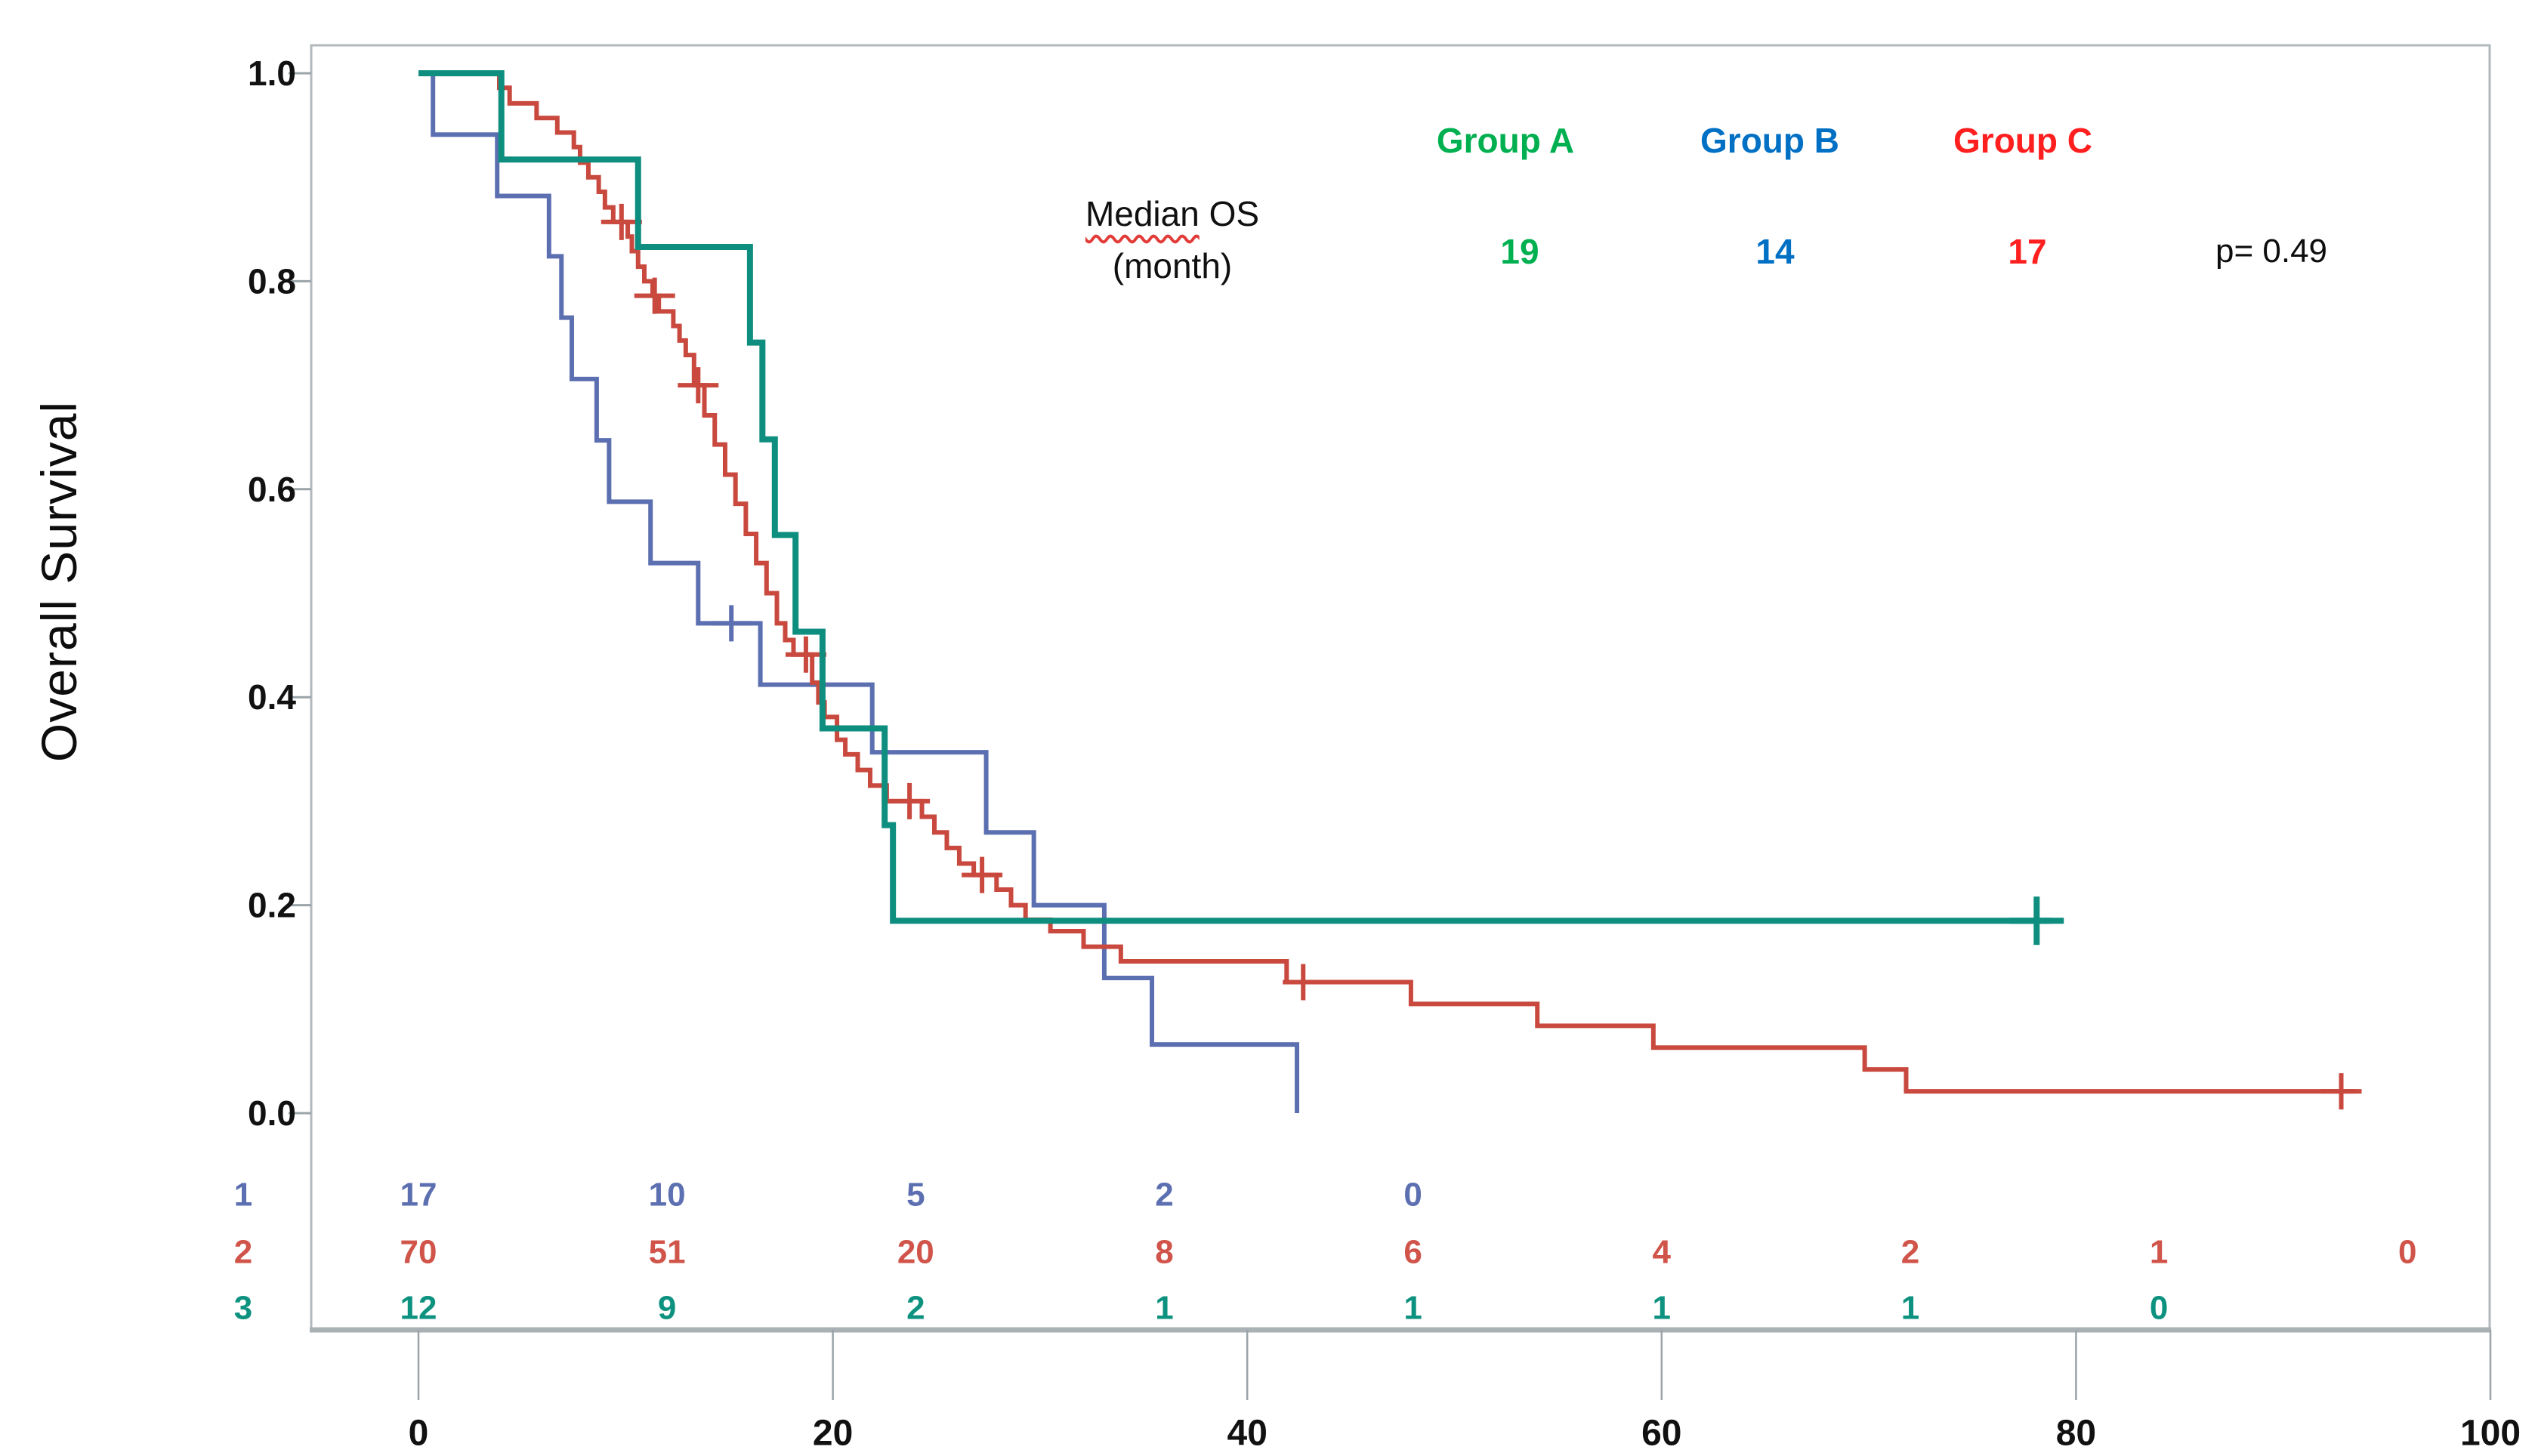 The image size is (2538, 1456). I want to click on median-value-group-c: 17, so click(2027, 251).